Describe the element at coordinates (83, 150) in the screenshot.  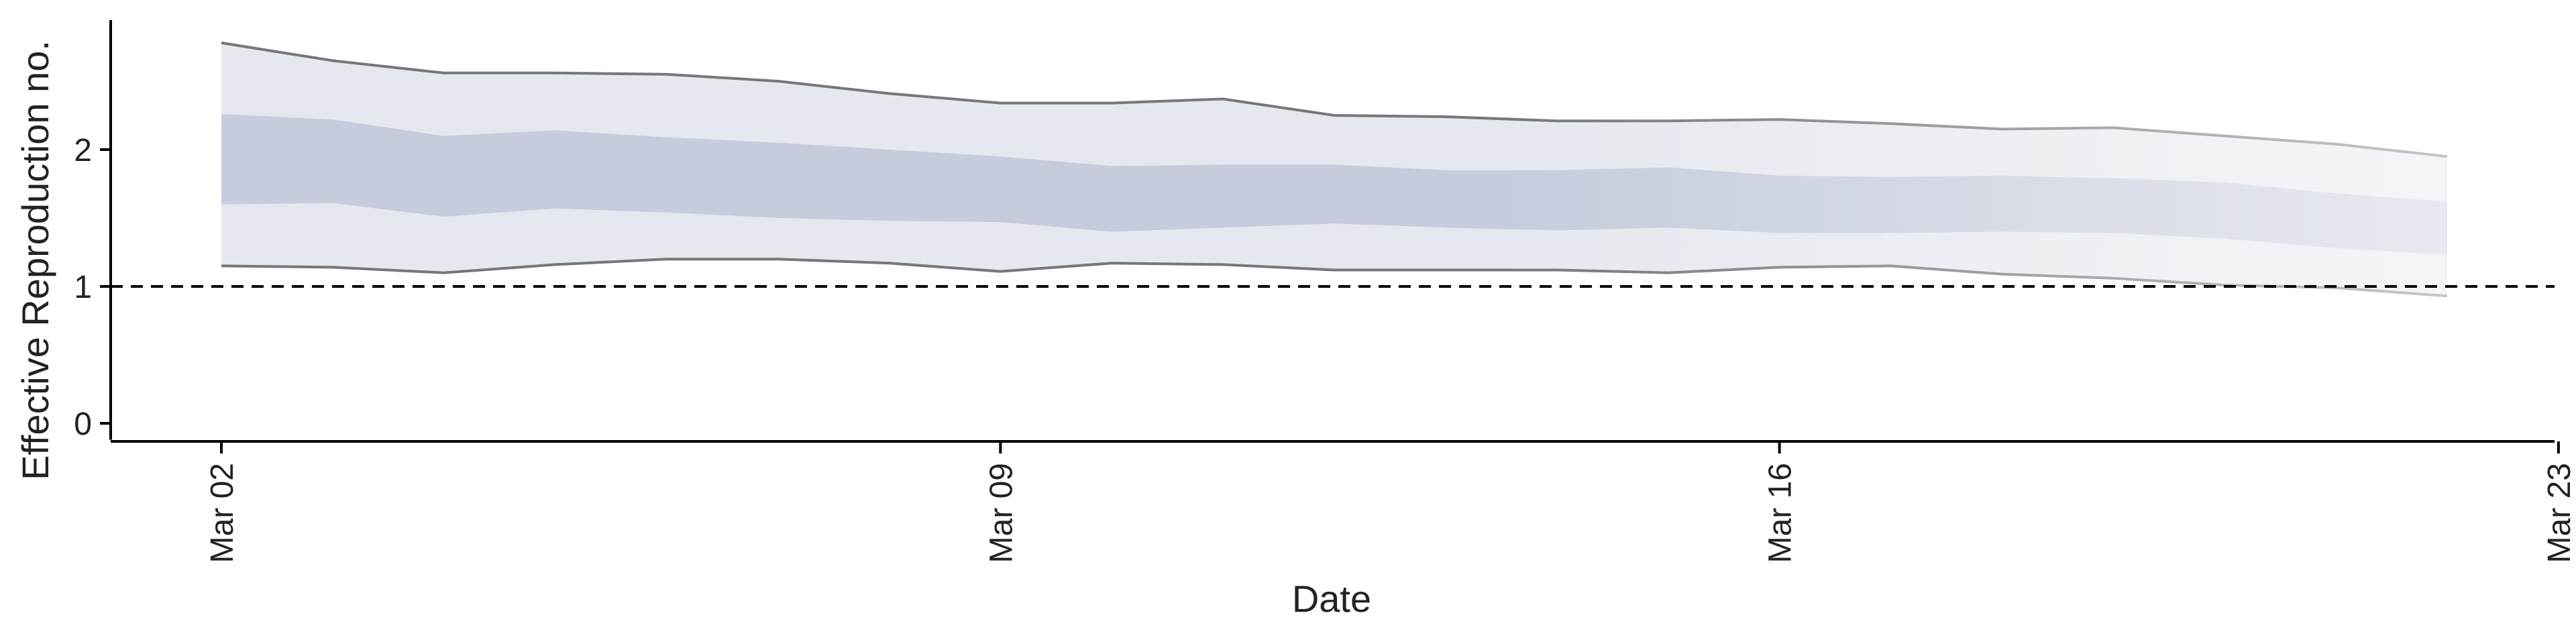
I see `y-tick-label: 2` at that location.